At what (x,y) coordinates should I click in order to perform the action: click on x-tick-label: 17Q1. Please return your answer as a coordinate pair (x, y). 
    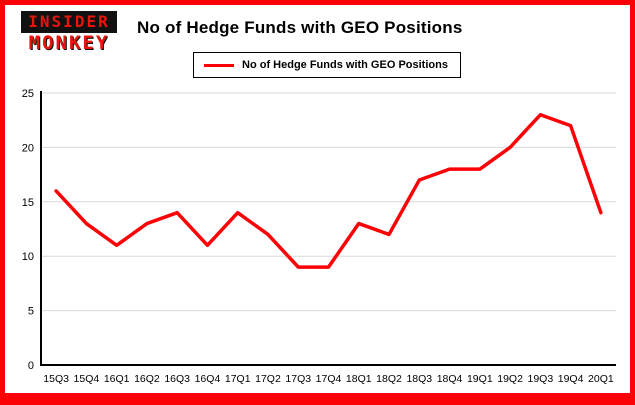
    Looking at the image, I should click on (238, 379).